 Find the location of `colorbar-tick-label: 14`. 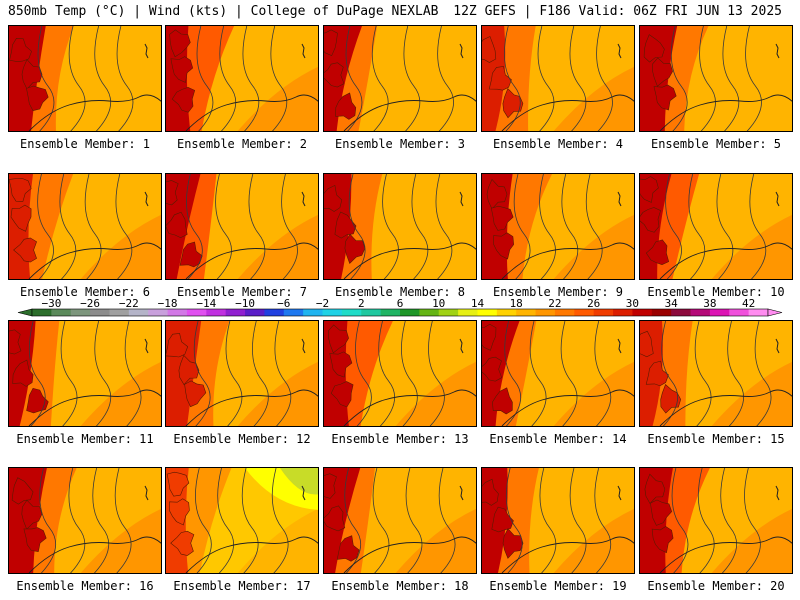

colorbar-tick-label: 14 is located at coordinates (477, 303).